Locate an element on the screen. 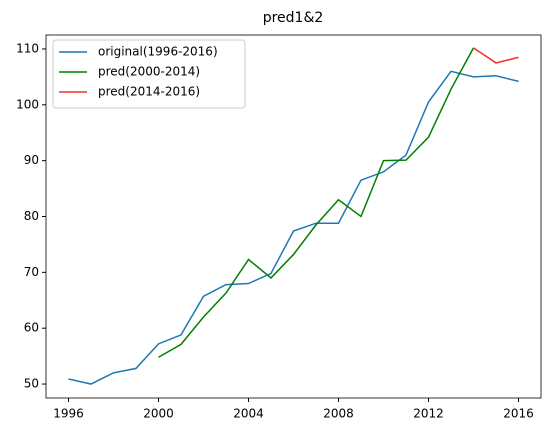 The height and width of the screenshot is (439, 552). legend-box is located at coordinates (149, 74).